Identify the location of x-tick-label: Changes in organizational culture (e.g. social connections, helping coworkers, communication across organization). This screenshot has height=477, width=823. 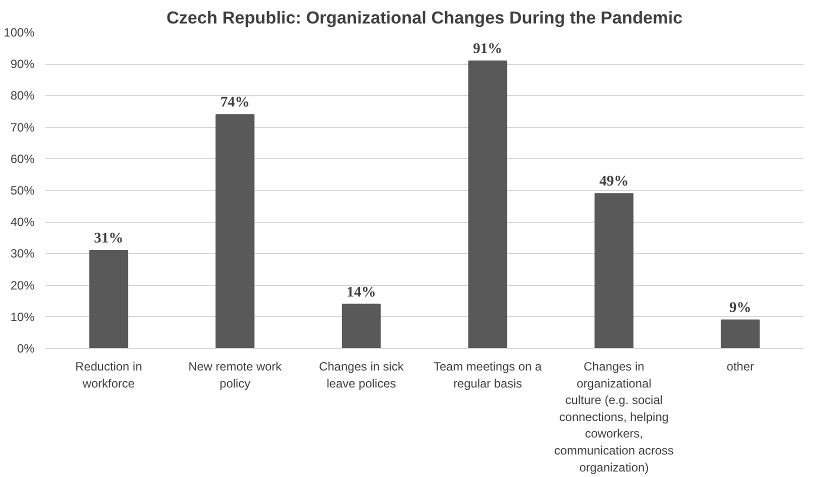
(614, 417).